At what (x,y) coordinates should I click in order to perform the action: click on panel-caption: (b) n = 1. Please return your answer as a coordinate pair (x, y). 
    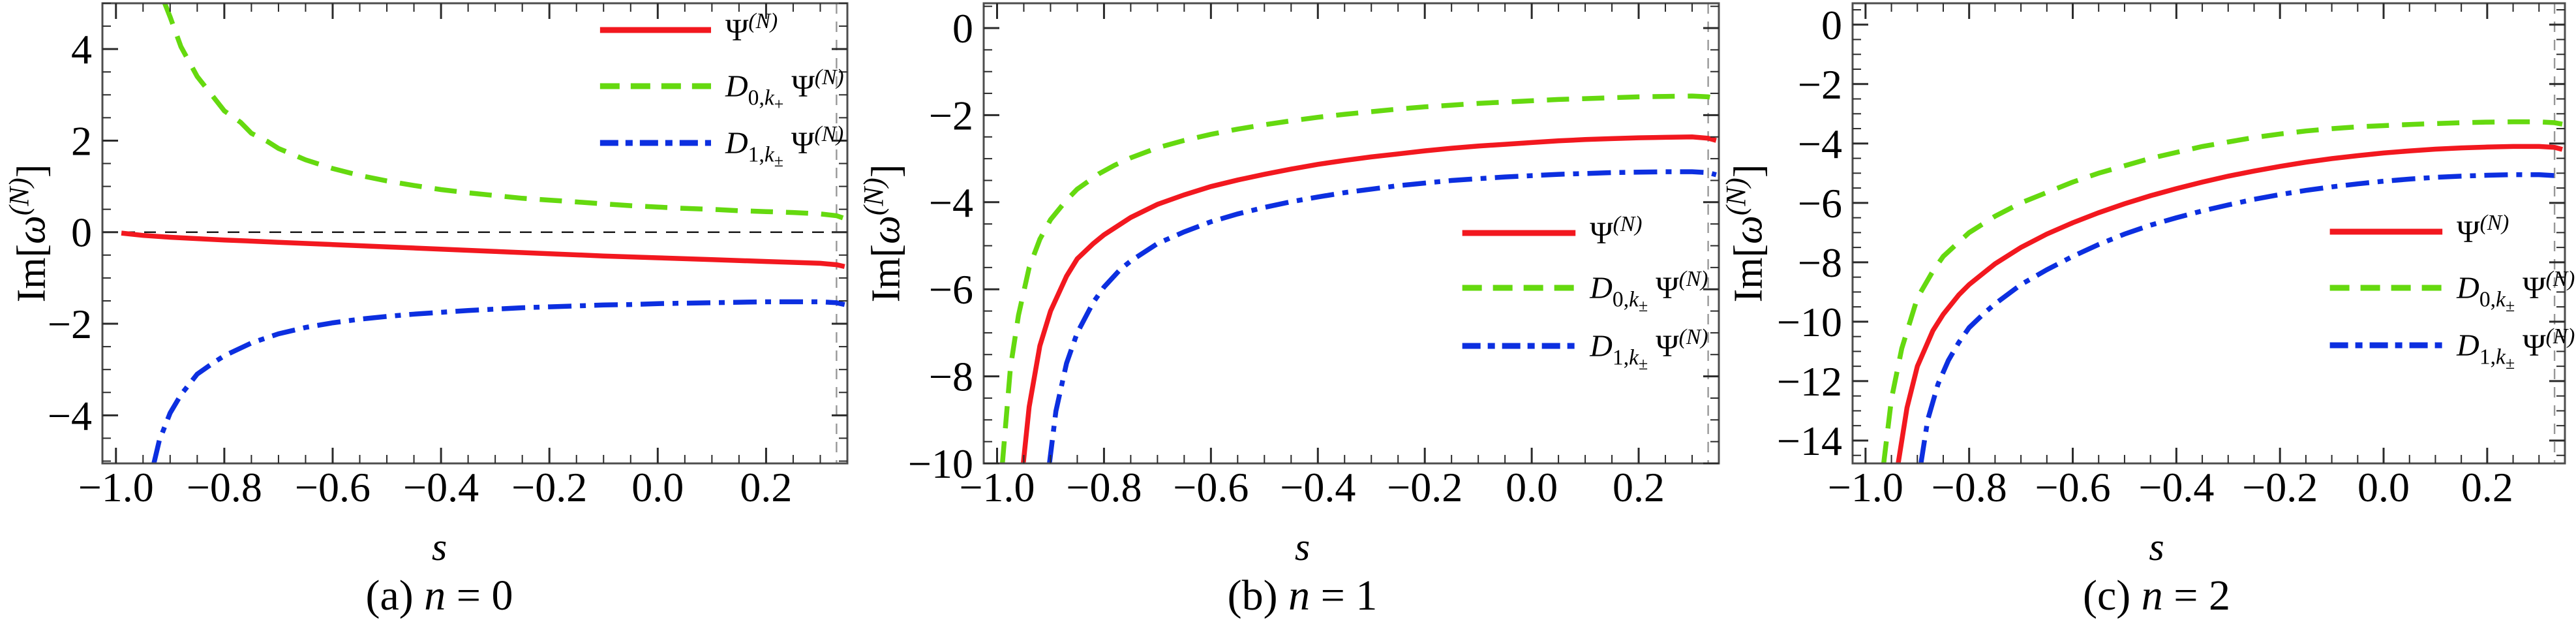
    Looking at the image, I should click on (1303, 595).